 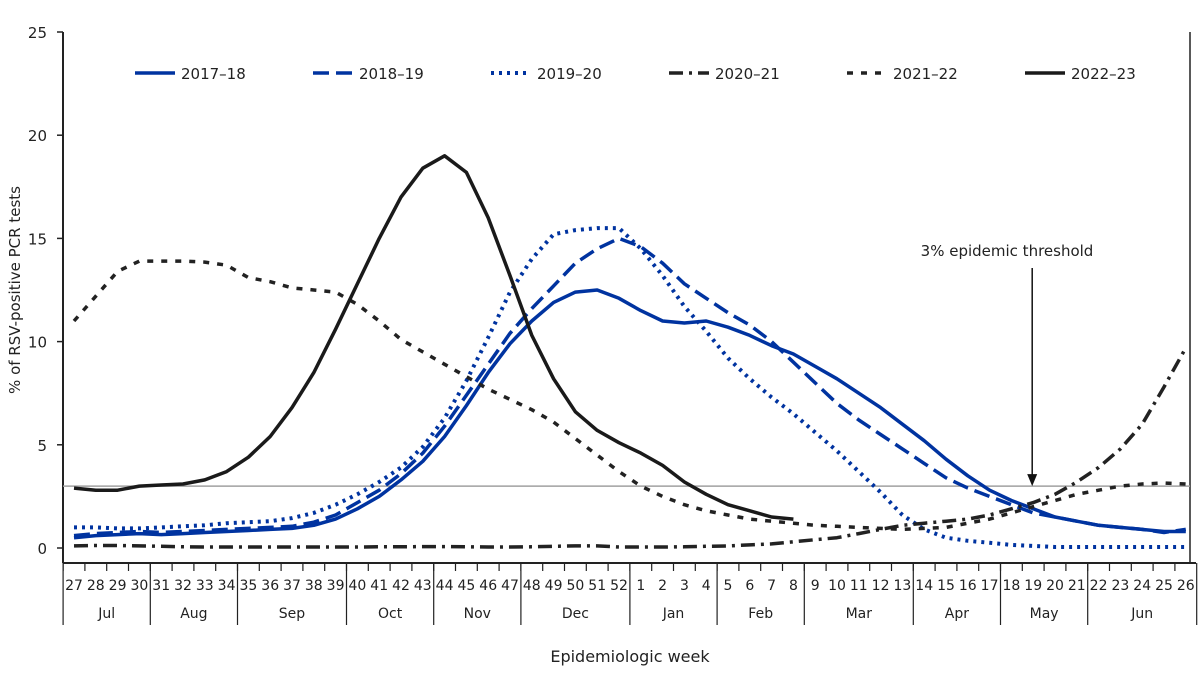 I want to click on month-label: Sep, so click(x=292, y=614).